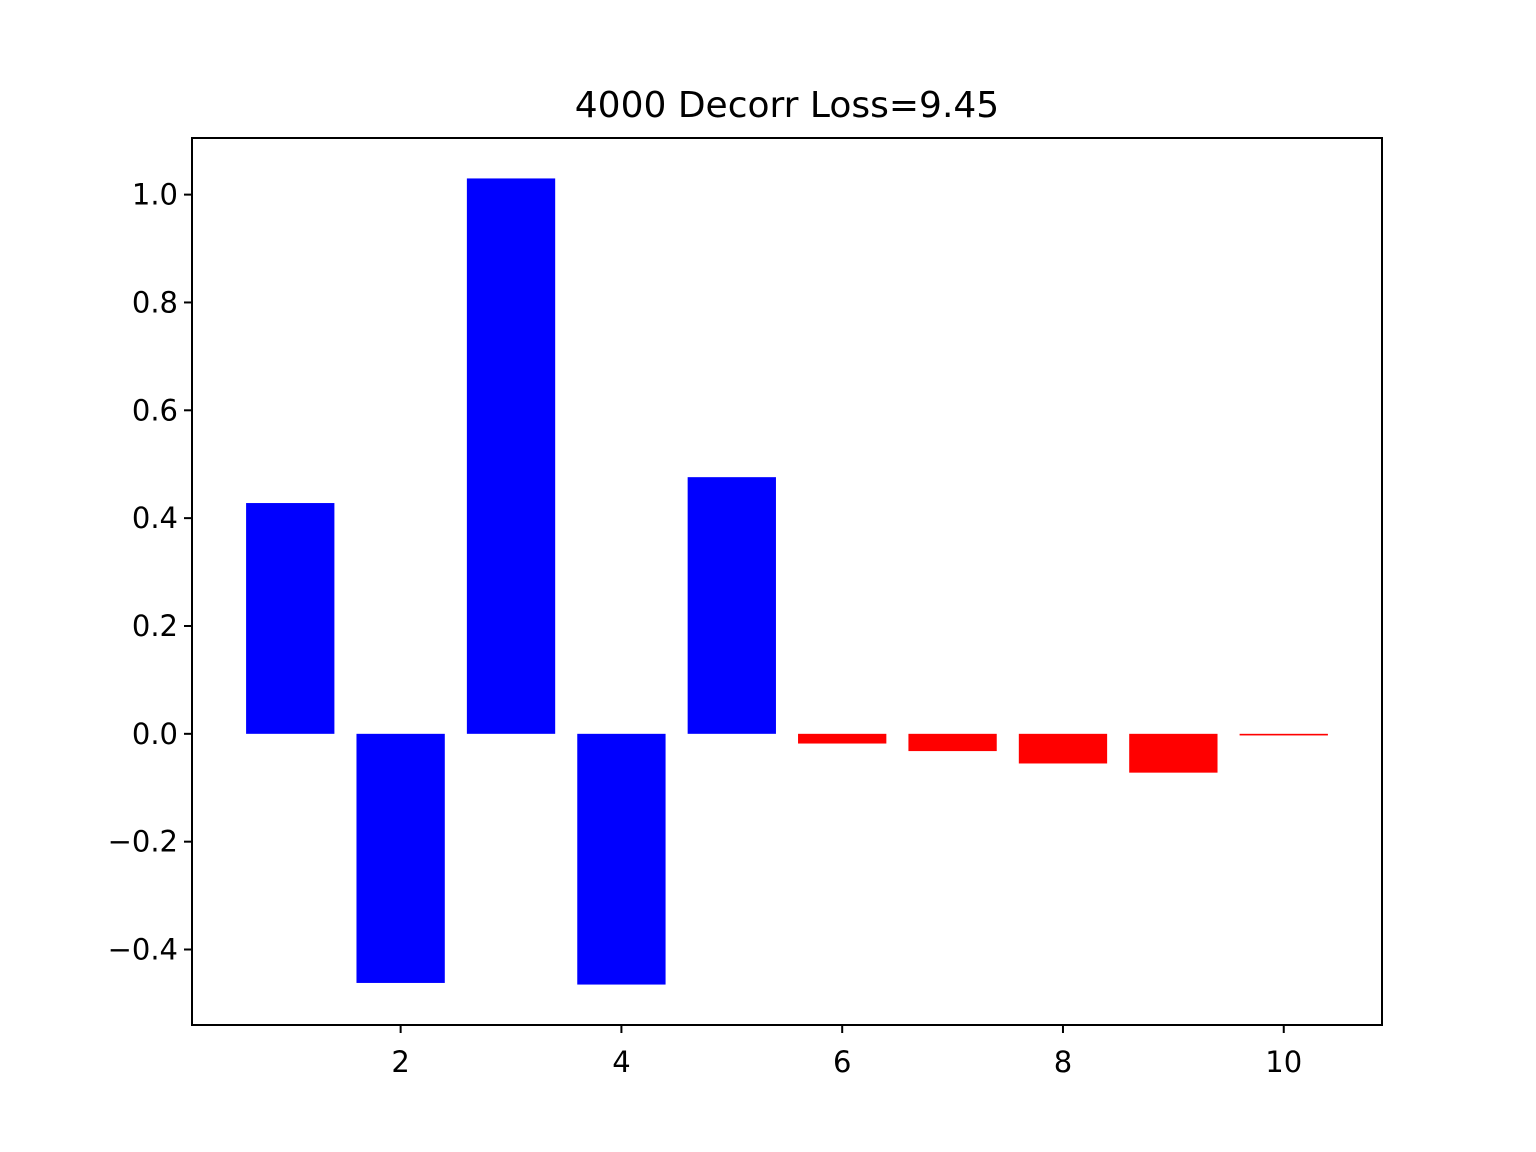 The width and height of the screenshot is (1536, 1152). Describe the element at coordinates (400, 1062) in the screenshot. I see `x-tick-label: 2` at that location.